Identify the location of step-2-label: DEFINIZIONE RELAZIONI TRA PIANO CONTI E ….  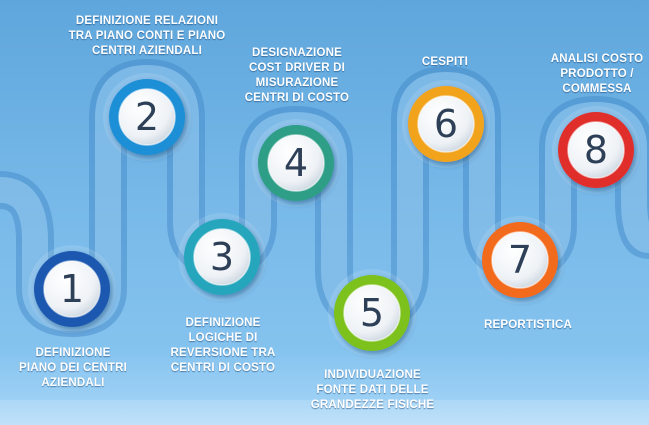
(147, 36).